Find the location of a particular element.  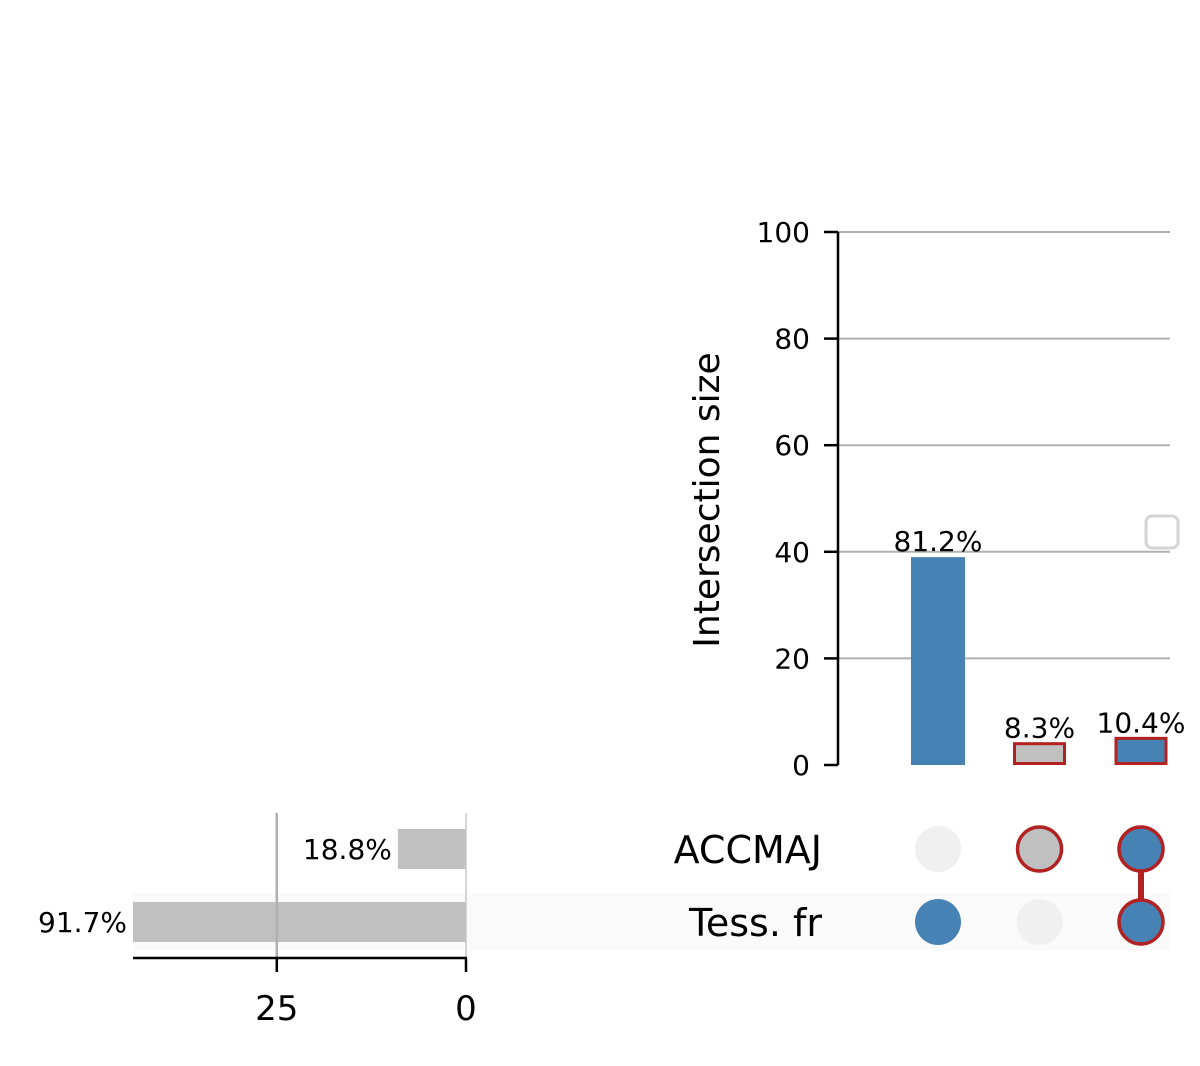

y-tick-label: 80 is located at coordinates (792, 339).